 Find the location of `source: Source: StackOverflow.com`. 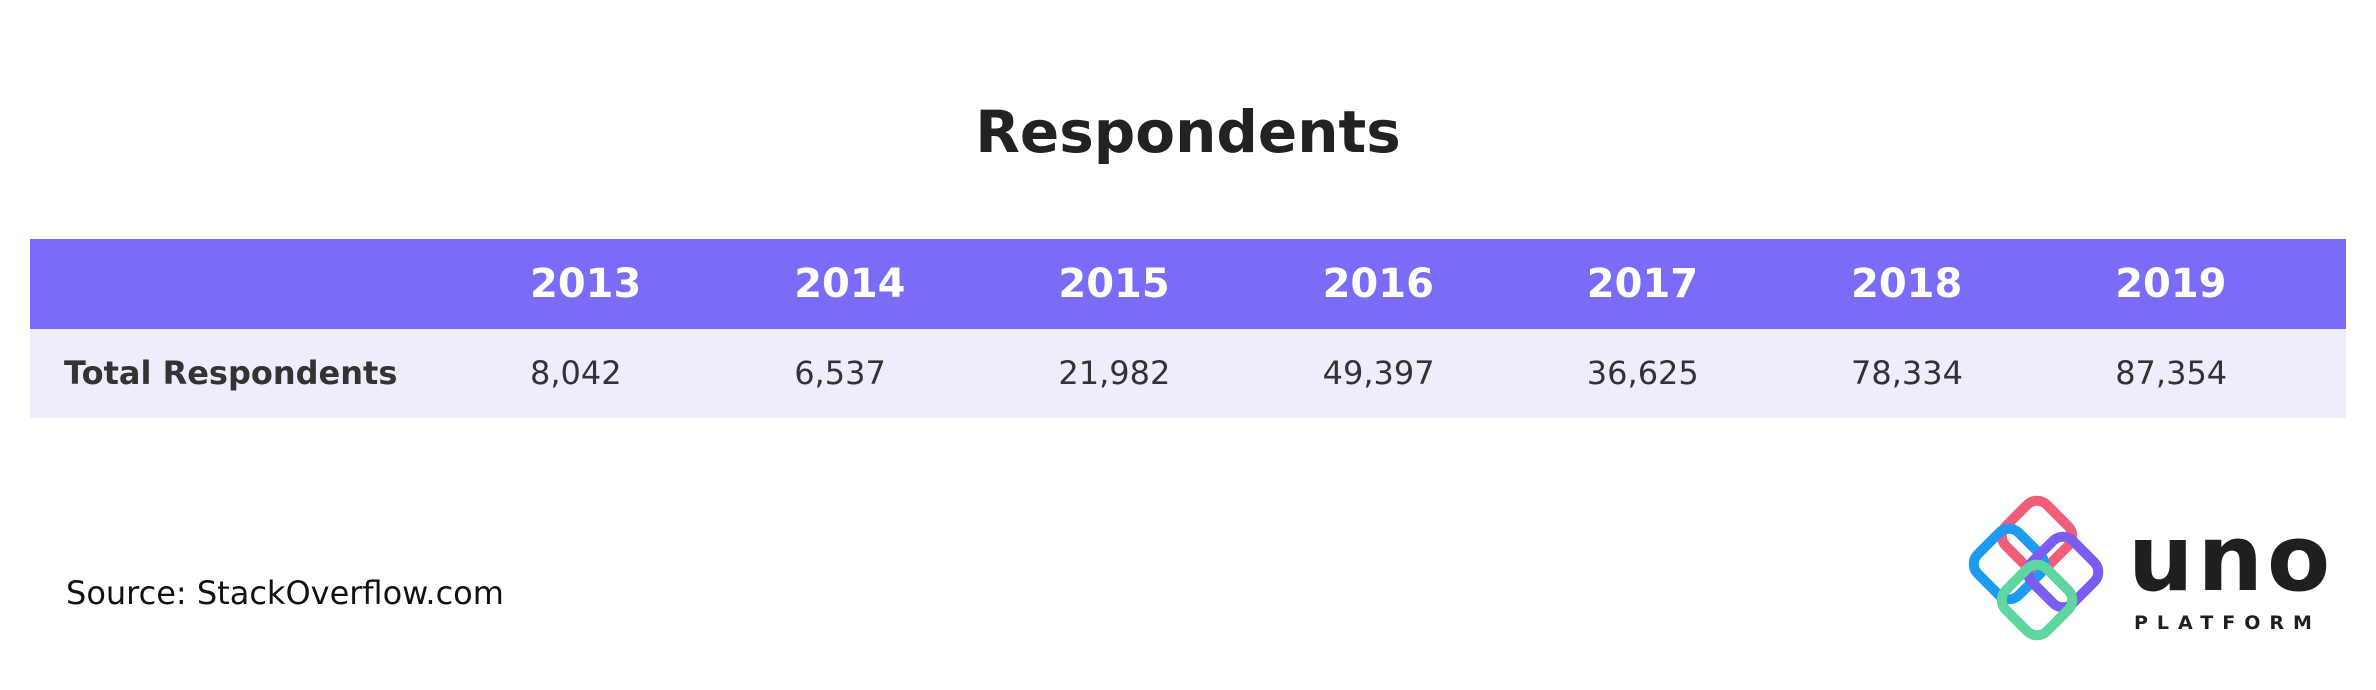

source: Source: StackOverflow.com is located at coordinates (285, 593).